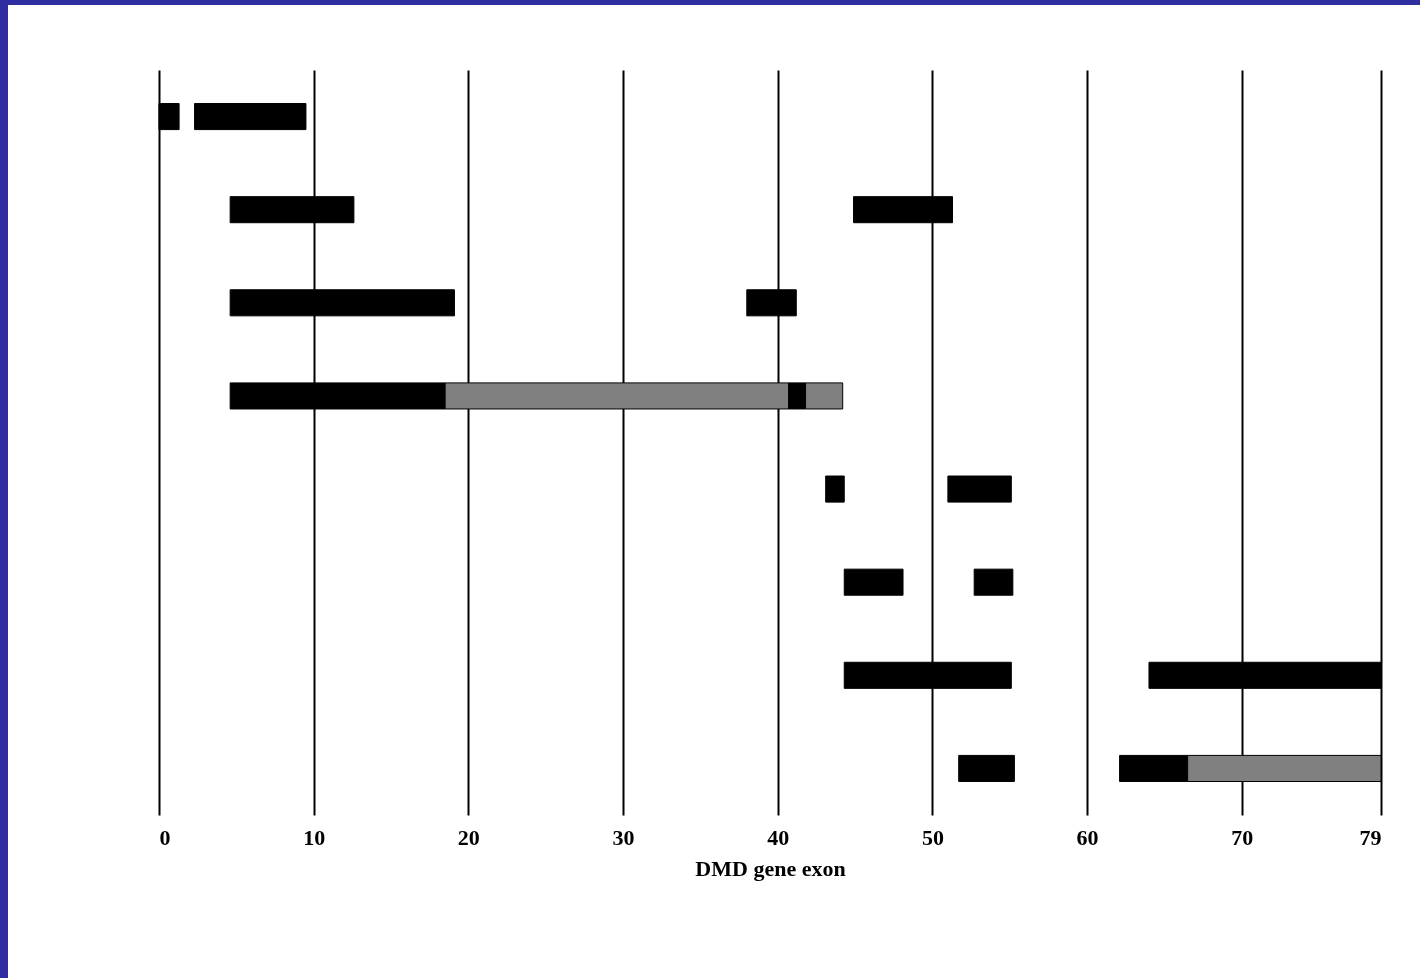 Image resolution: width=1420 pixels, height=978 pixels. What do you see at coordinates (778, 837) in the screenshot?
I see `x-tick-label: 40` at bounding box center [778, 837].